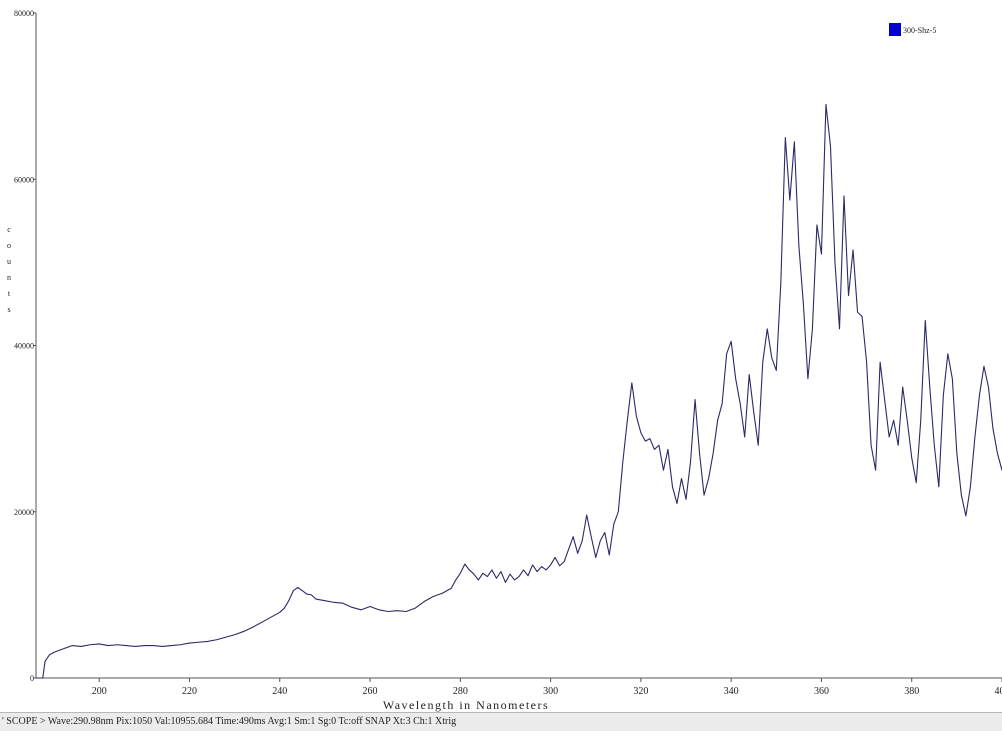  I want to click on x-tick-label: 280, so click(460, 691).